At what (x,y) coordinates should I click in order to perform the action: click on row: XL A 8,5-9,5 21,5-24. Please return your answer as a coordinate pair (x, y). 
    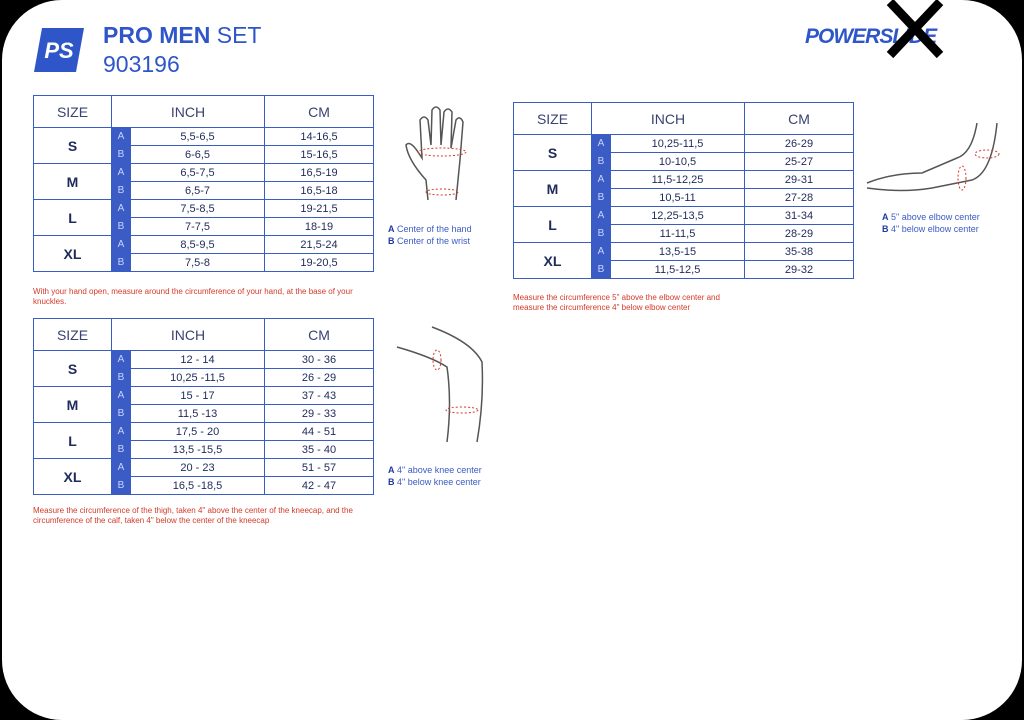
    Looking at the image, I should click on (203, 253).